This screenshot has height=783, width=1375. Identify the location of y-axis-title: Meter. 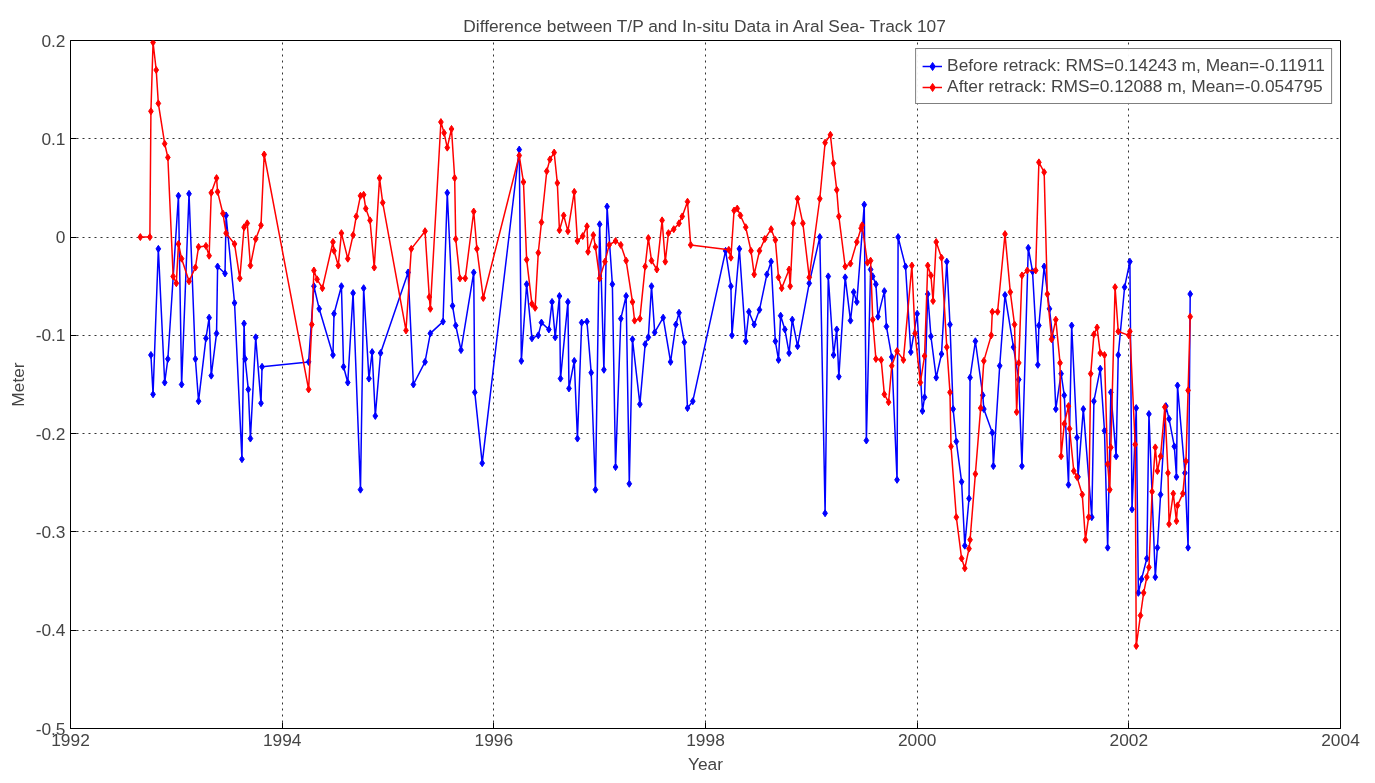
(17, 384).